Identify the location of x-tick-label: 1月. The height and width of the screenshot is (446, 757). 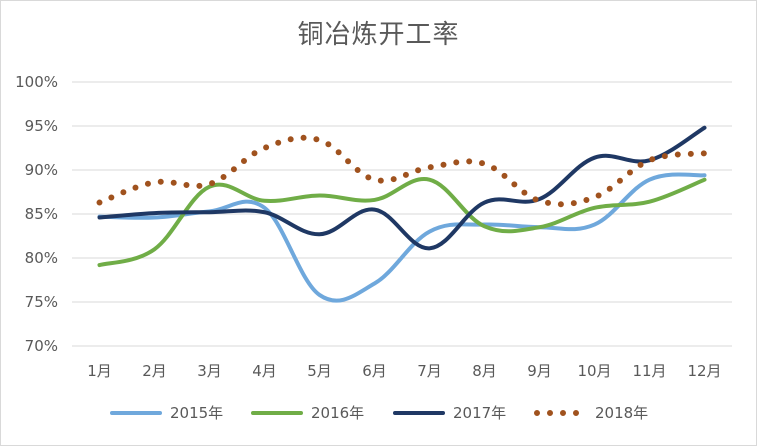
(99, 371).